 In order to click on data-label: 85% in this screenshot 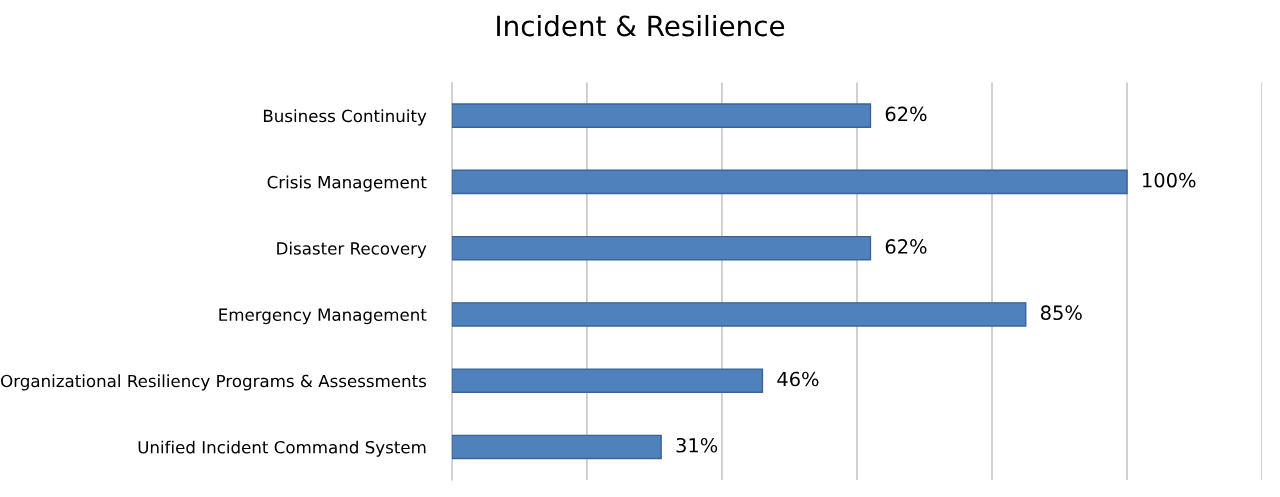, I will do `click(1061, 313)`.